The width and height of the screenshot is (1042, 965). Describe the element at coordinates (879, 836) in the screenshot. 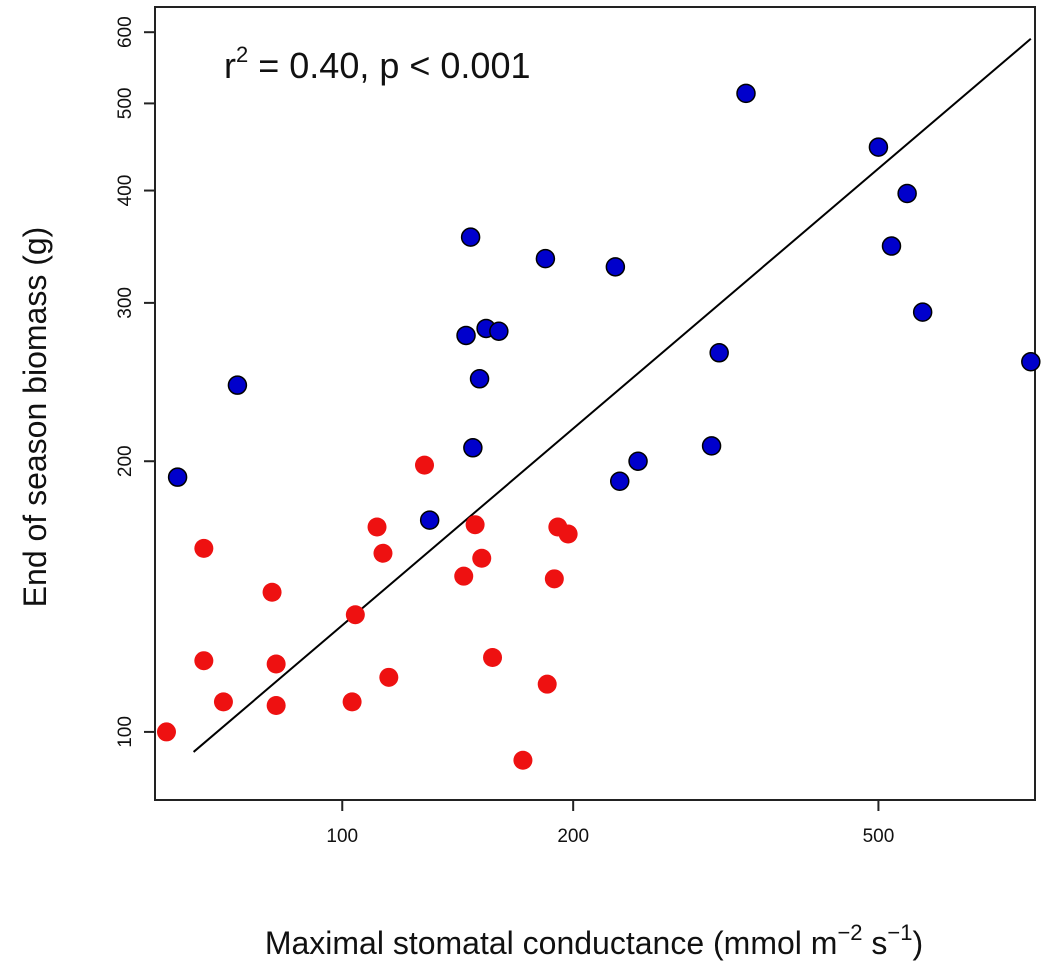

I see `x-tick-label: 500` at that location.